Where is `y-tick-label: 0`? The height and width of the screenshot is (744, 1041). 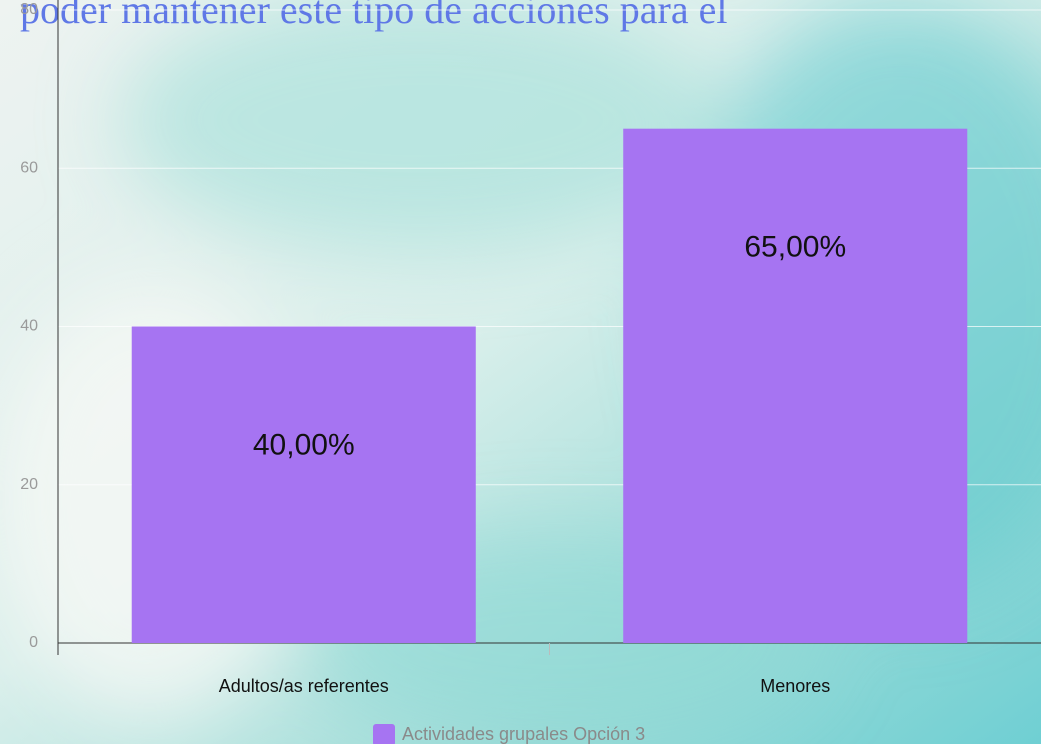 y-tick-label: 0 is located at coordinates (33, 642).